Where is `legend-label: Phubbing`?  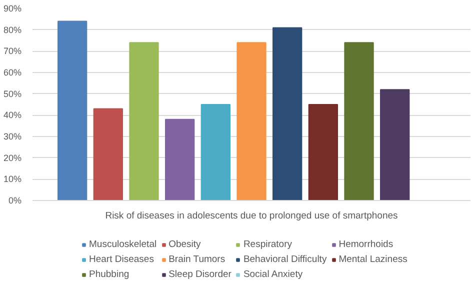 legend-label: Phubbing is located at coordinates (109, 274).